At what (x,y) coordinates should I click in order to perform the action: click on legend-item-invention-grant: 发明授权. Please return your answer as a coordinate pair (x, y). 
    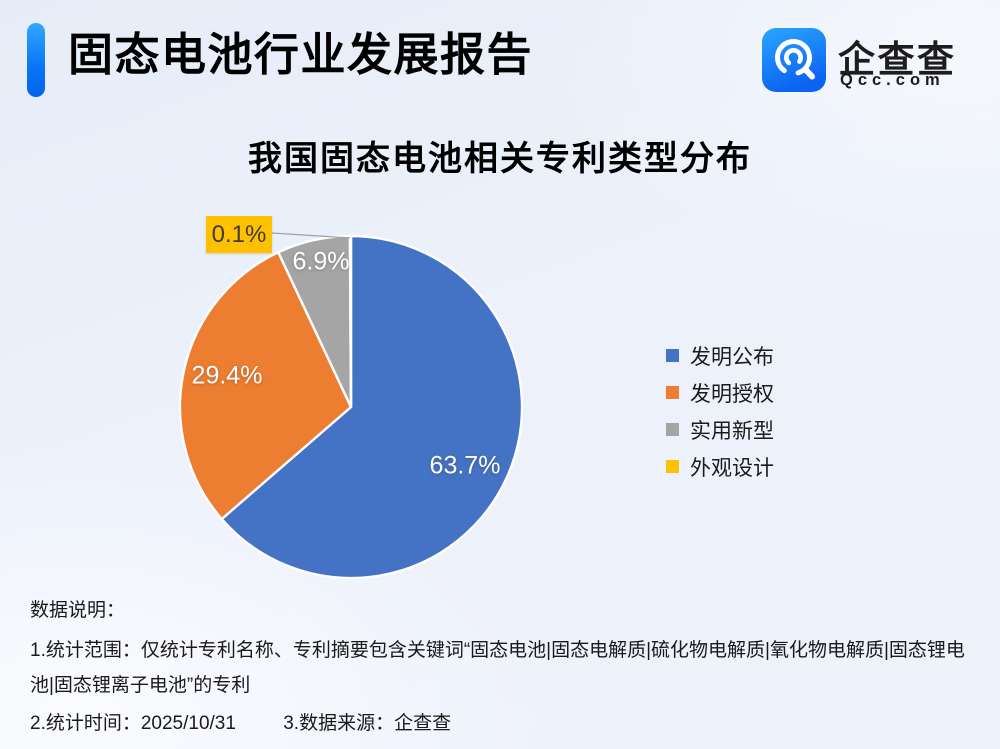
    Looking at the image, I should click on (720, 392).